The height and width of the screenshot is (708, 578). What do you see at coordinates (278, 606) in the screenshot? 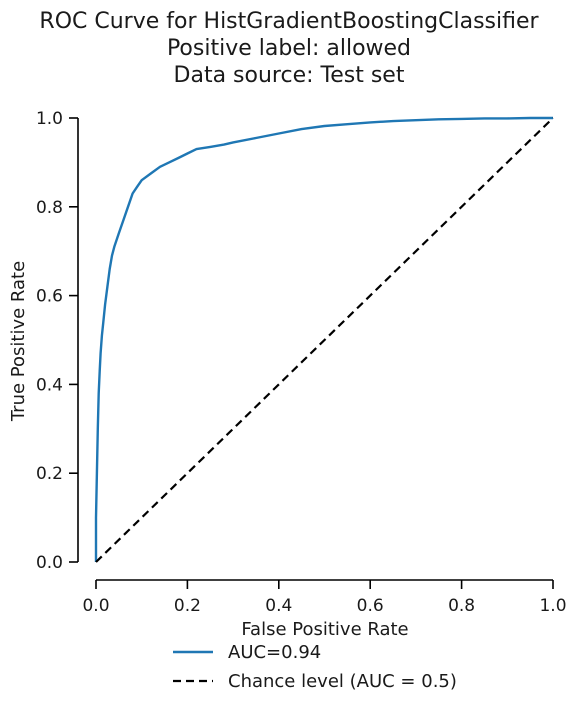
I see `x-tick-label: 0.4` at bounding box center [278, 606].